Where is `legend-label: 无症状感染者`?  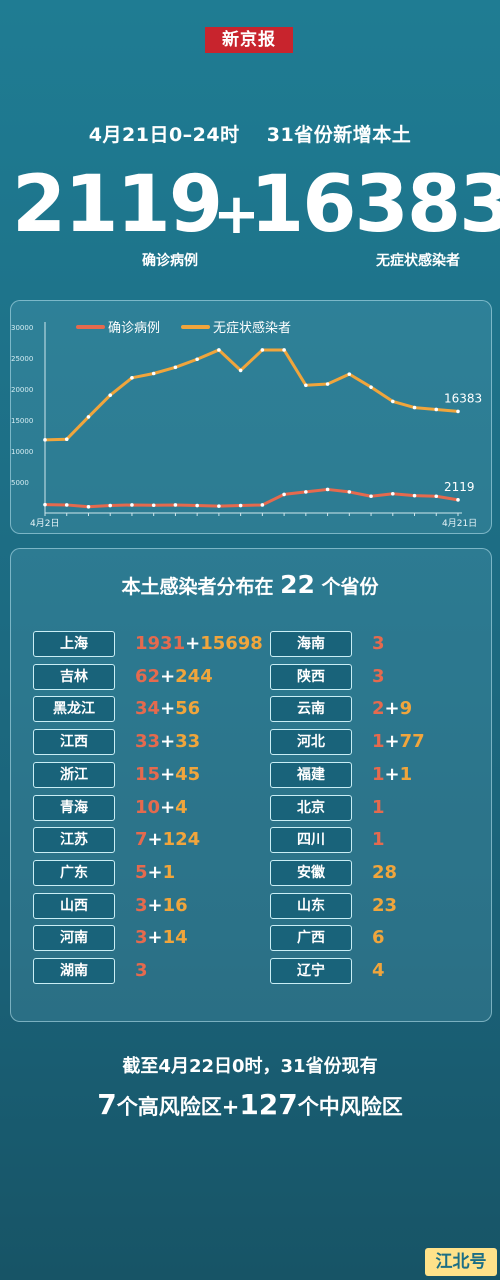 legend-label: 无症状感染者 is located at coordinates (252, 328).